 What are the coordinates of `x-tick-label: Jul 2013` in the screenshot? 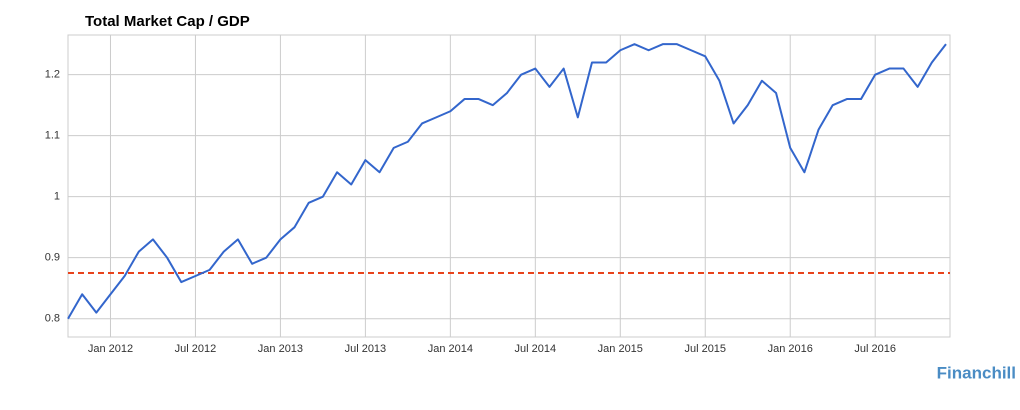 It's located at (366, 349).